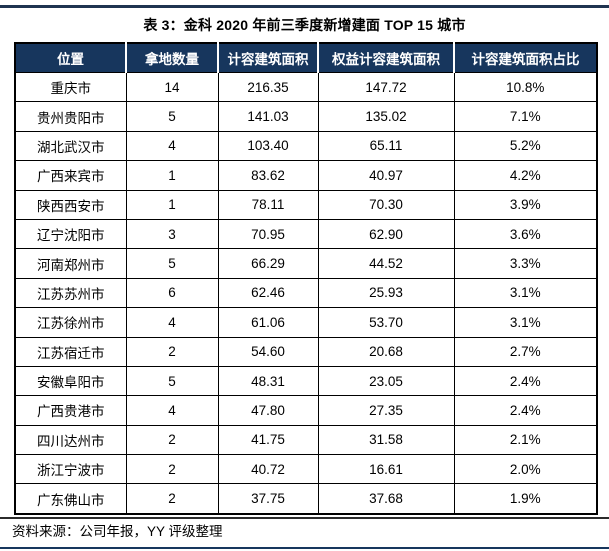  I want to click on value-cell: 5.2%, so click(525, 146).